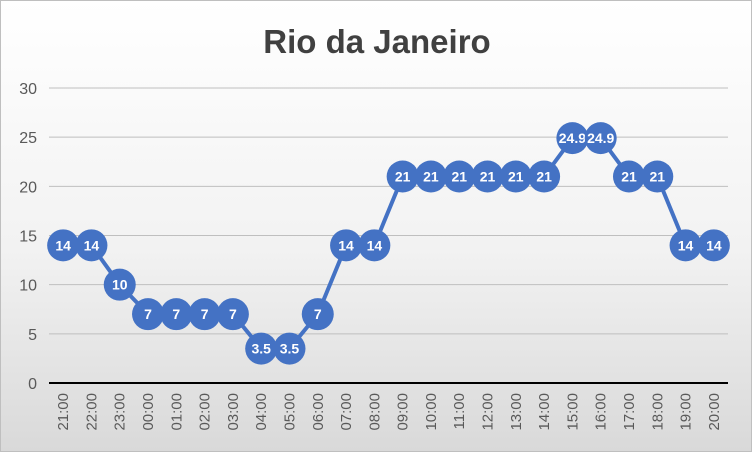  I want to click on data-point: 24.9, so click(572, 138).